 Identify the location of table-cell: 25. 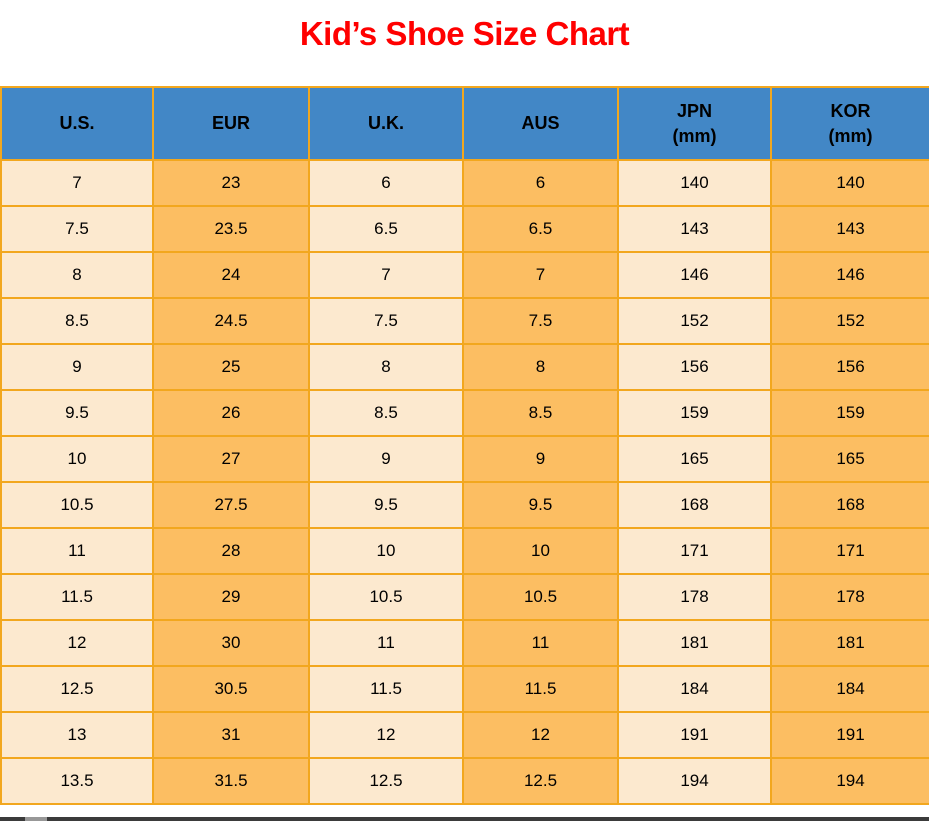
(231, 367).